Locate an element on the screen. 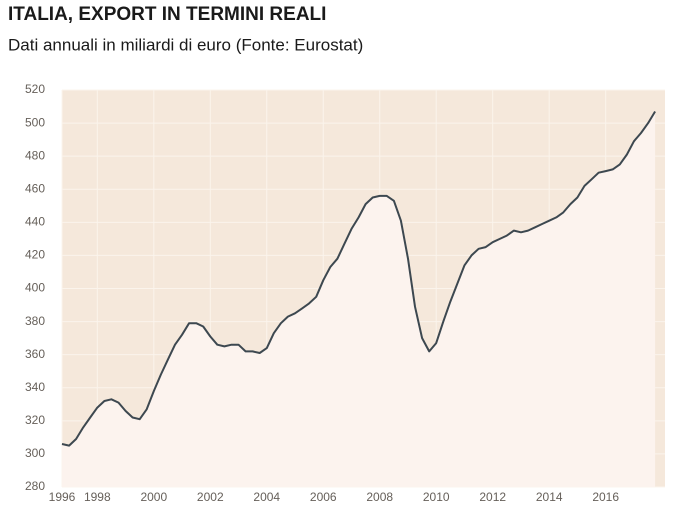  x-tick-label: 2004 is located at coordinates (266, 497).